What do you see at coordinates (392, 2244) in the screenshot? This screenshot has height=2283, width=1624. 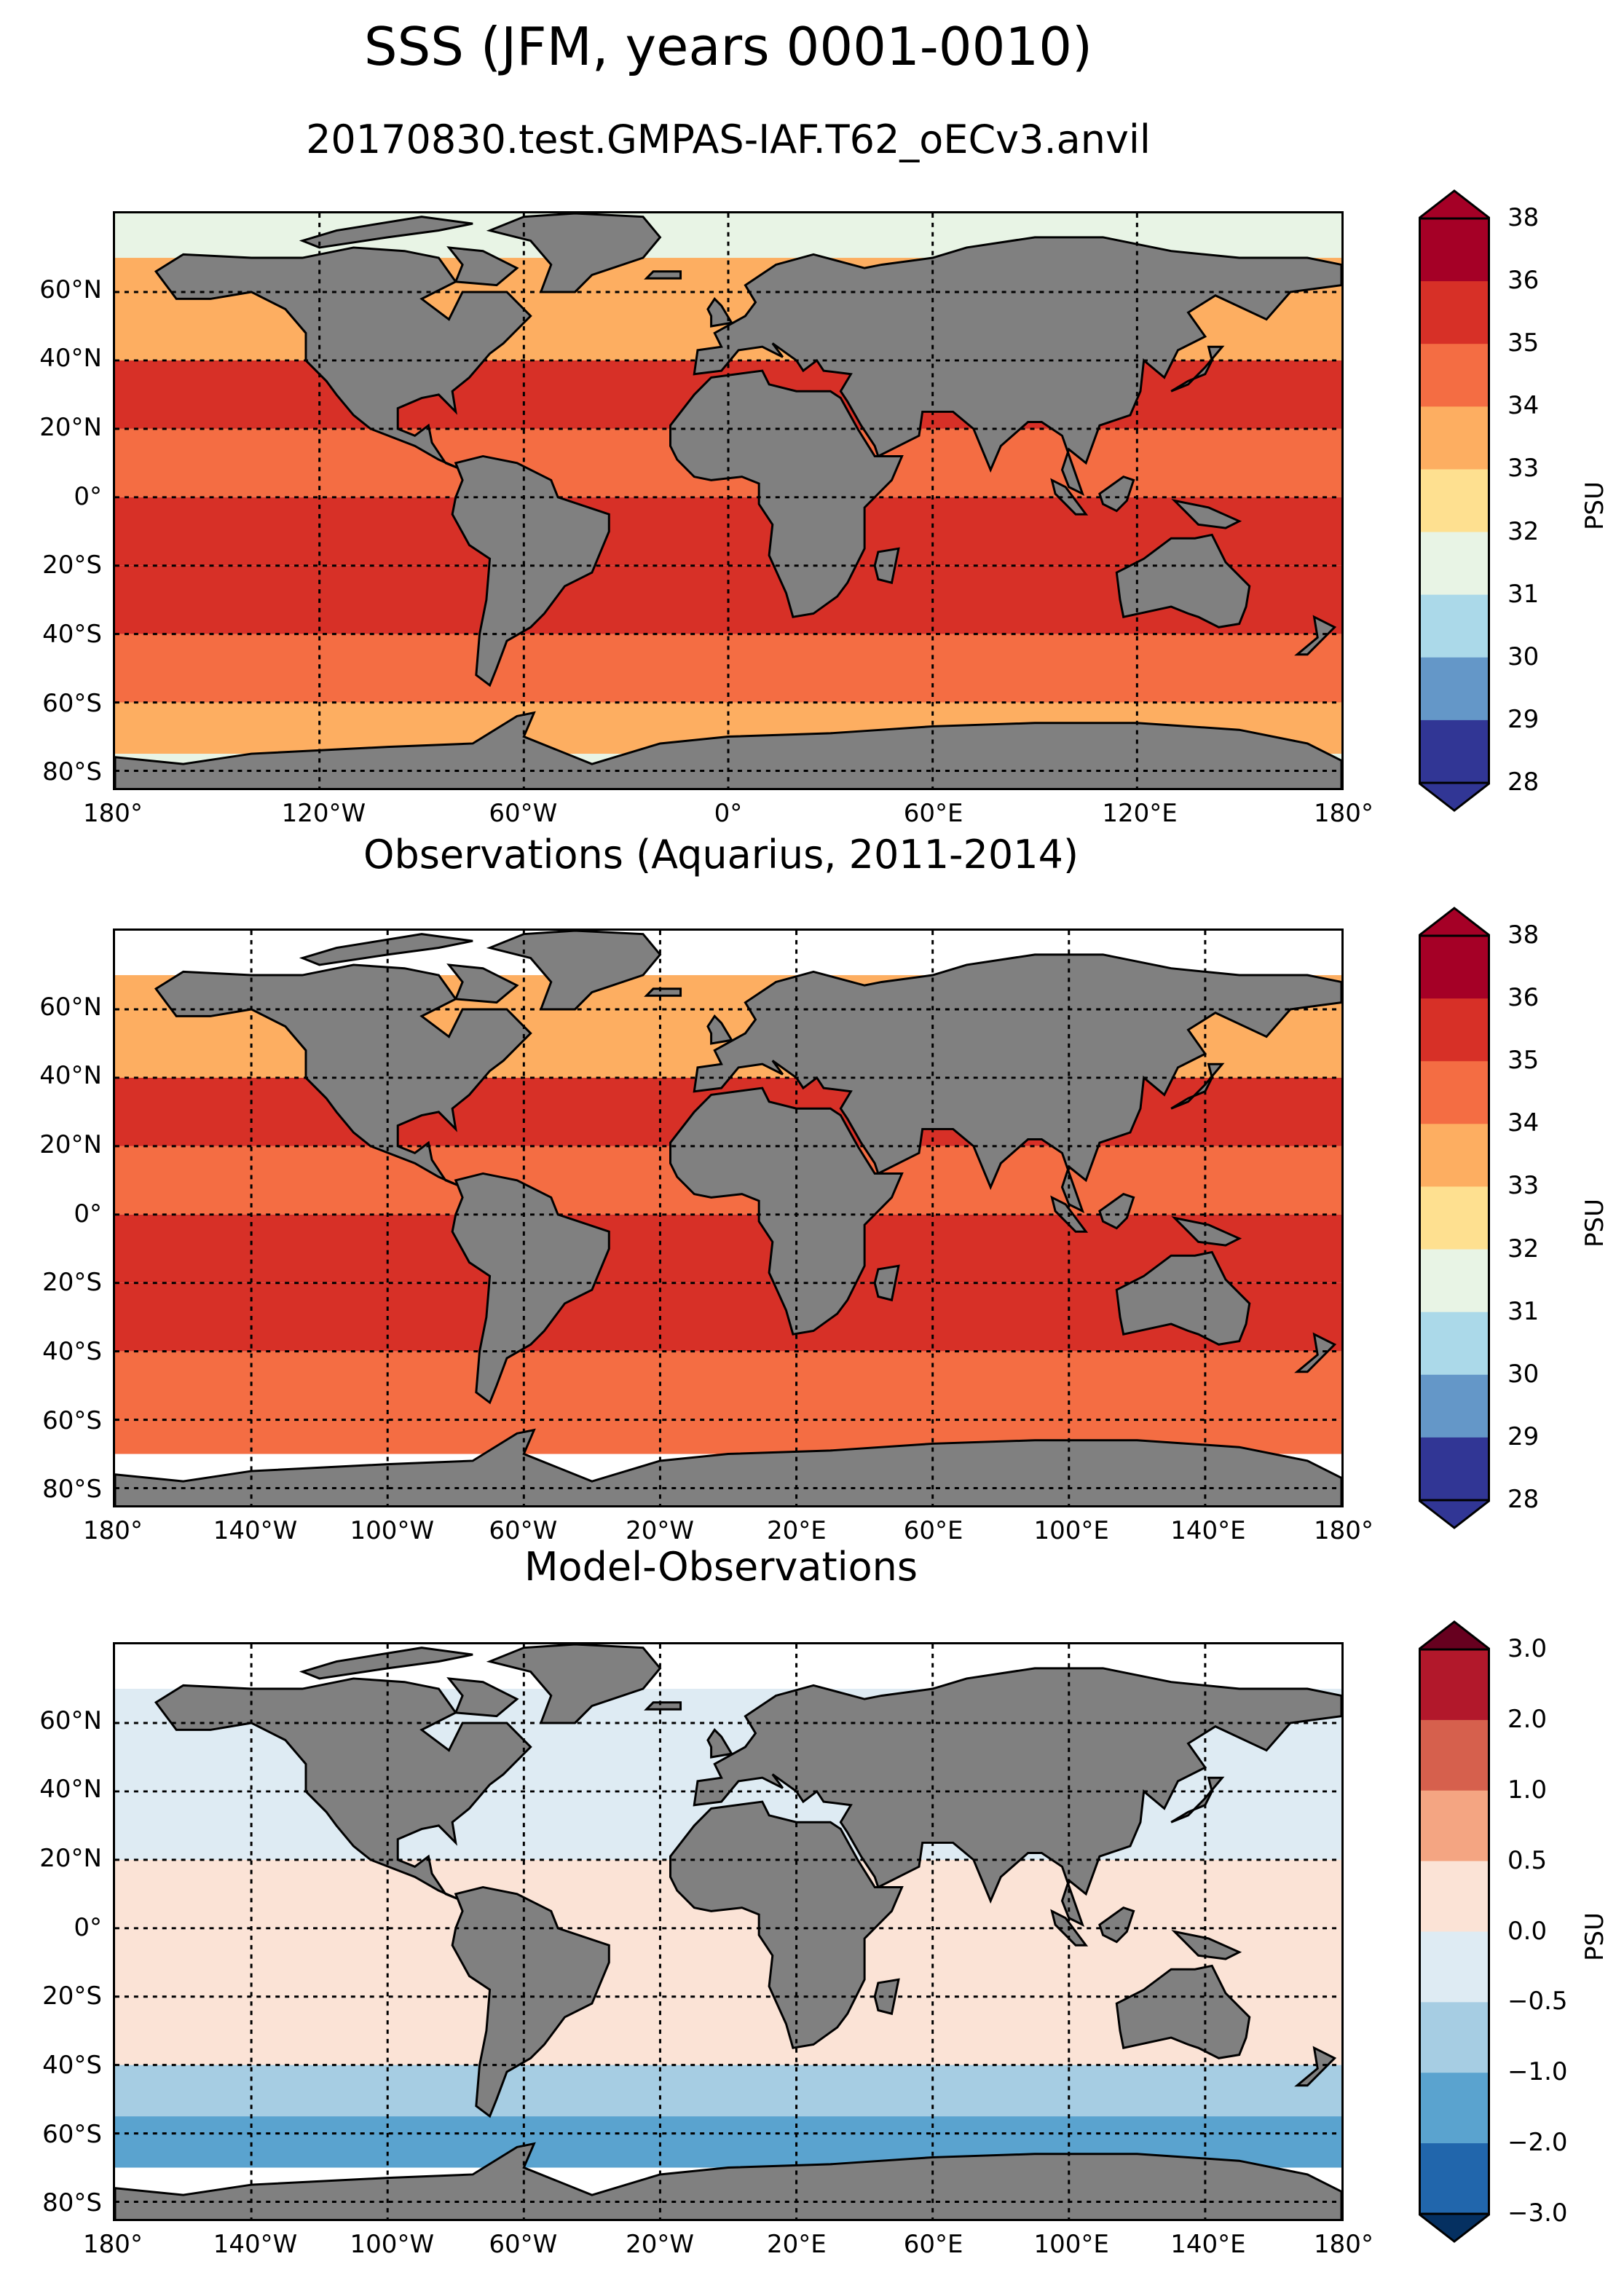 I see `x-tick-label: 100°W` at bounding box center [392, 2244].